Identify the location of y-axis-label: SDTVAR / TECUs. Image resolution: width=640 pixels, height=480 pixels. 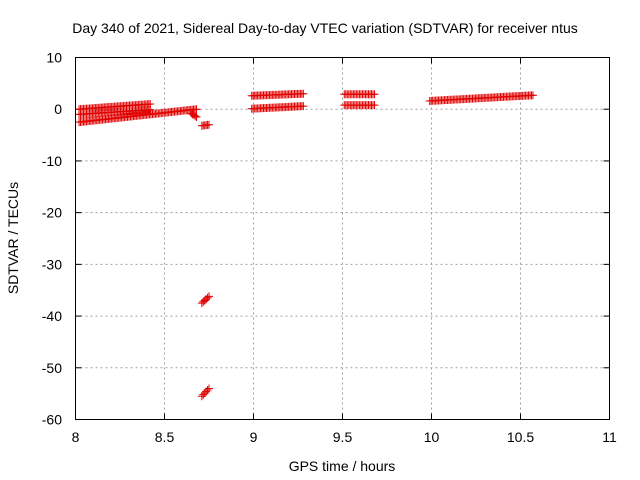
(13, 238).